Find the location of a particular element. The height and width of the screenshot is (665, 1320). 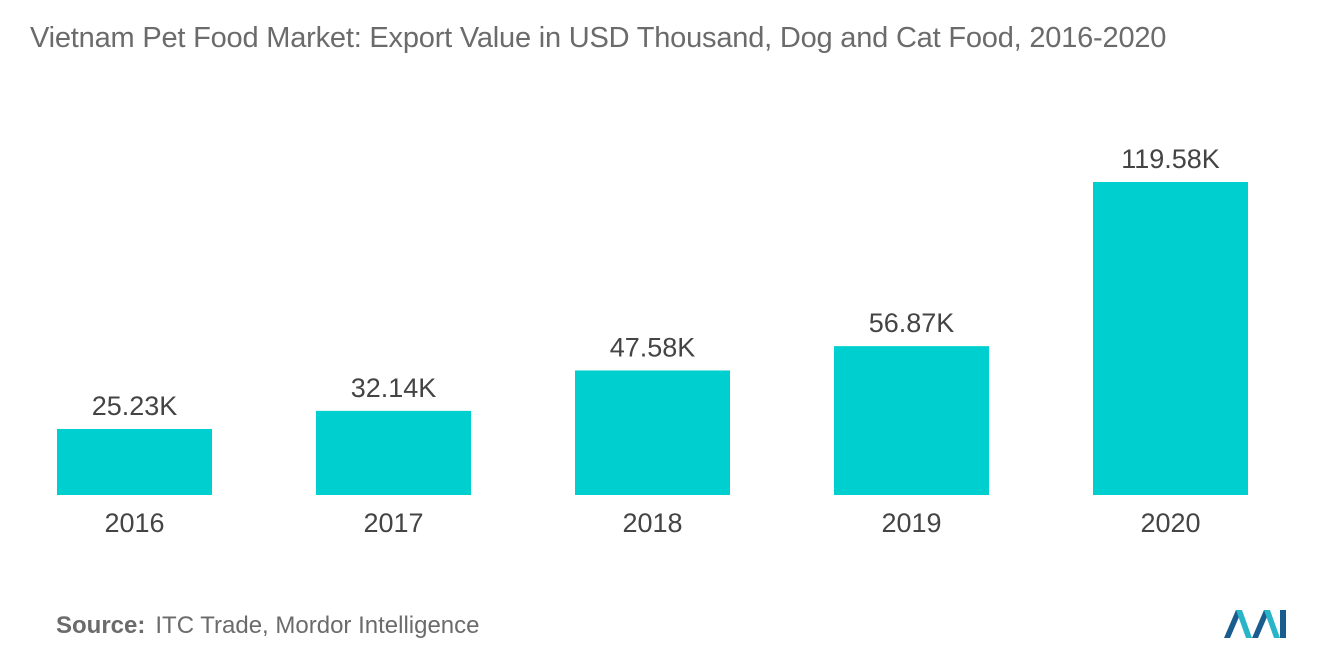

mordor-intelligence-logo-icon is located at coordinates (1255, 624).